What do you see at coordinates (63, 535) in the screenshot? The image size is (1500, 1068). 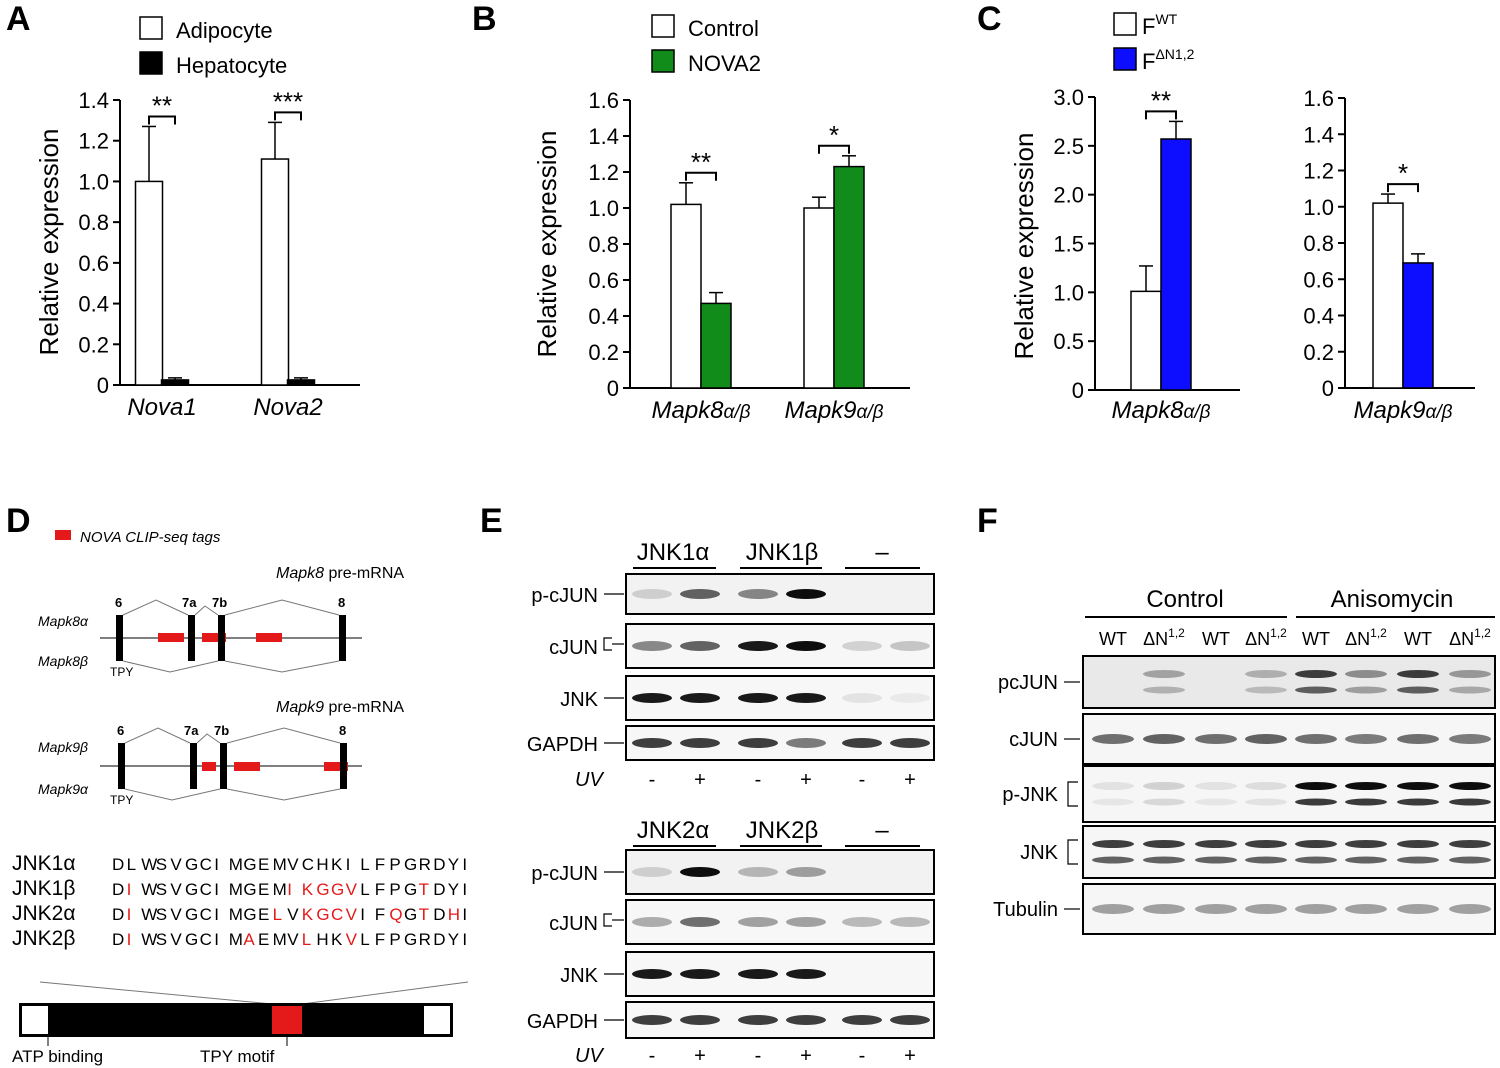 I see `clip-tag-legend-swatch` at bounding box center [63, 535].